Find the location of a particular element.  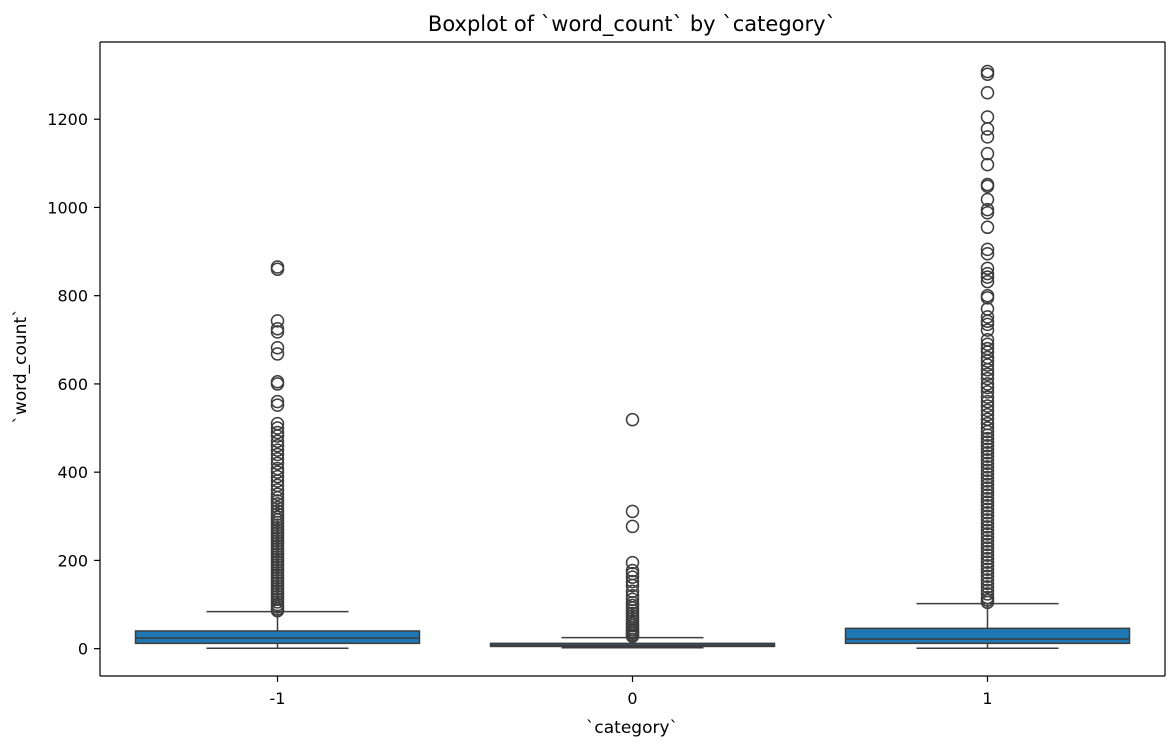

y-tick-label: 1200 is located at coordinates (67, 119).